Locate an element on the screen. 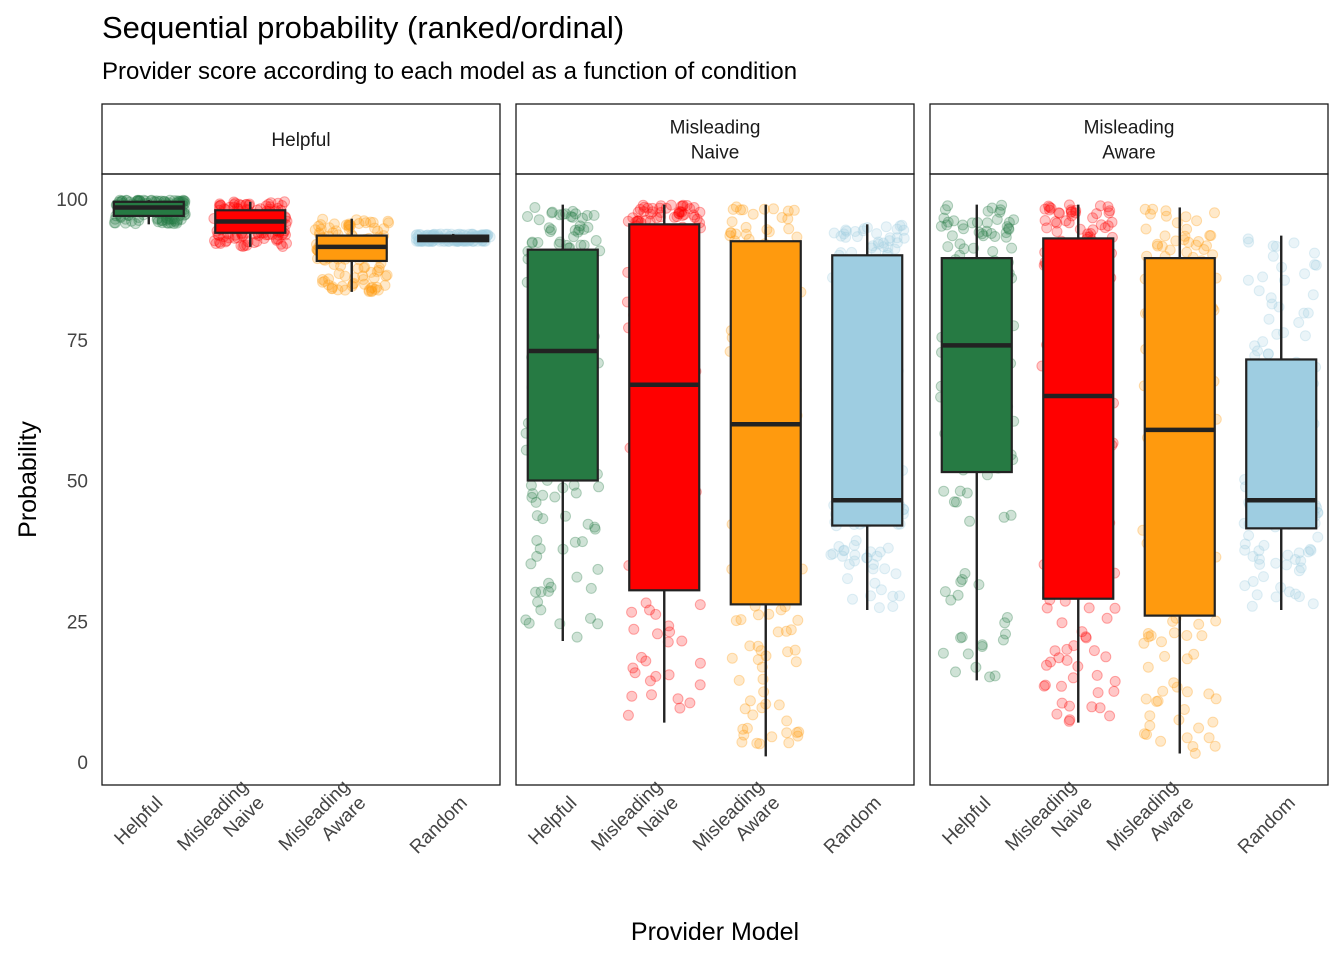 Image resolution: width=1344 pixels, height=960 pixels. y-tick-label: 25 is located at coordinates (77, 622).